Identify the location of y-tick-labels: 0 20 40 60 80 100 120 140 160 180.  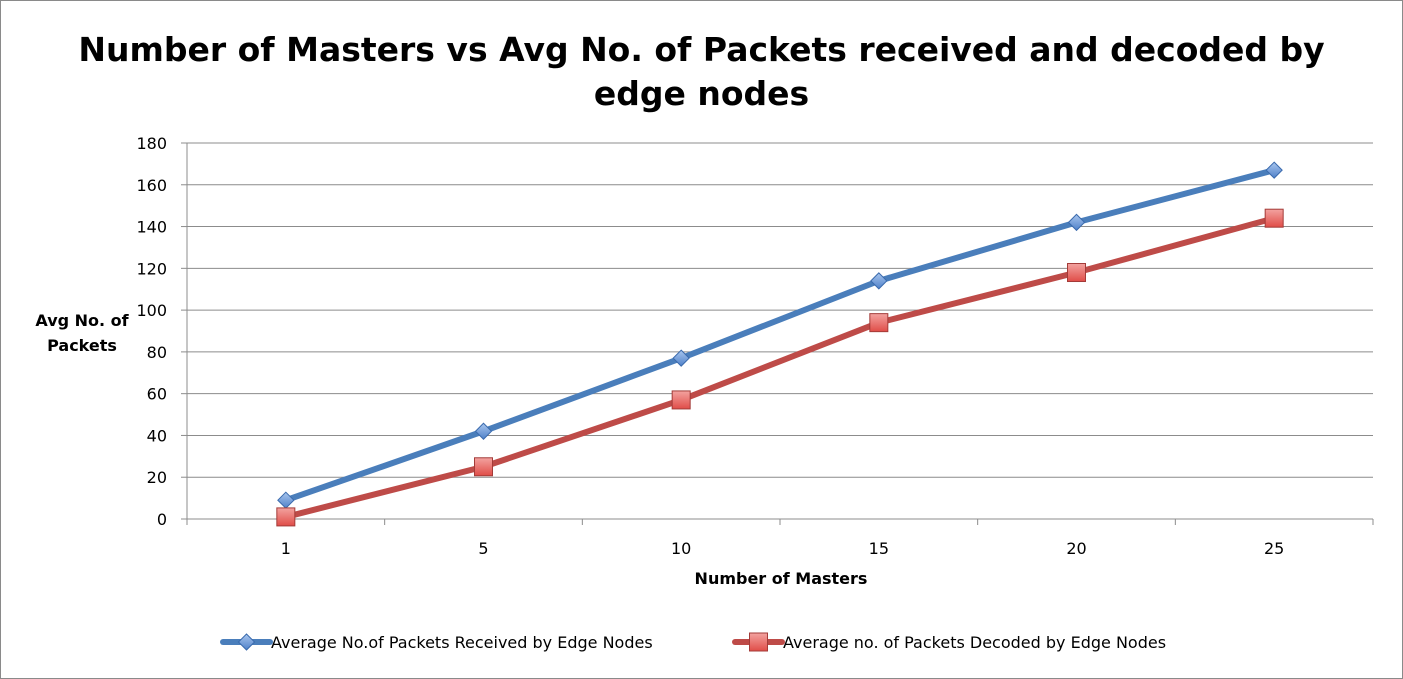
(151, 331).